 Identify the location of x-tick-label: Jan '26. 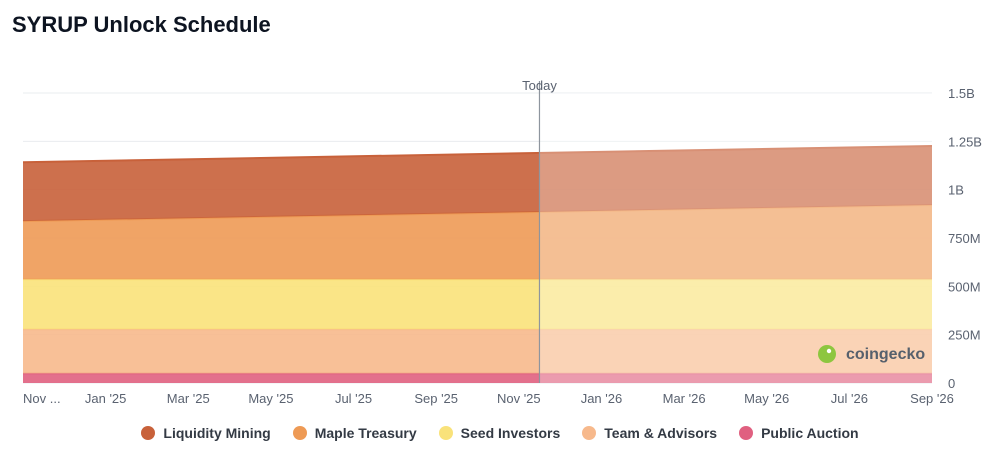
(602, 398).